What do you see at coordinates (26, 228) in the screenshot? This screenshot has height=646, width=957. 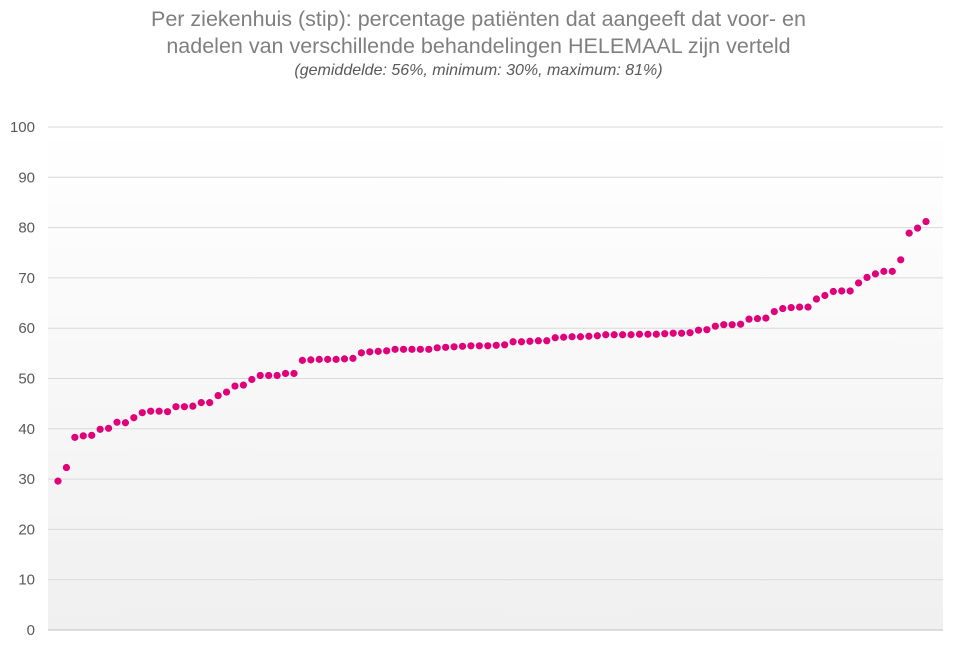 I see `y-tick-label: 80` at bounding box center [26, 228].